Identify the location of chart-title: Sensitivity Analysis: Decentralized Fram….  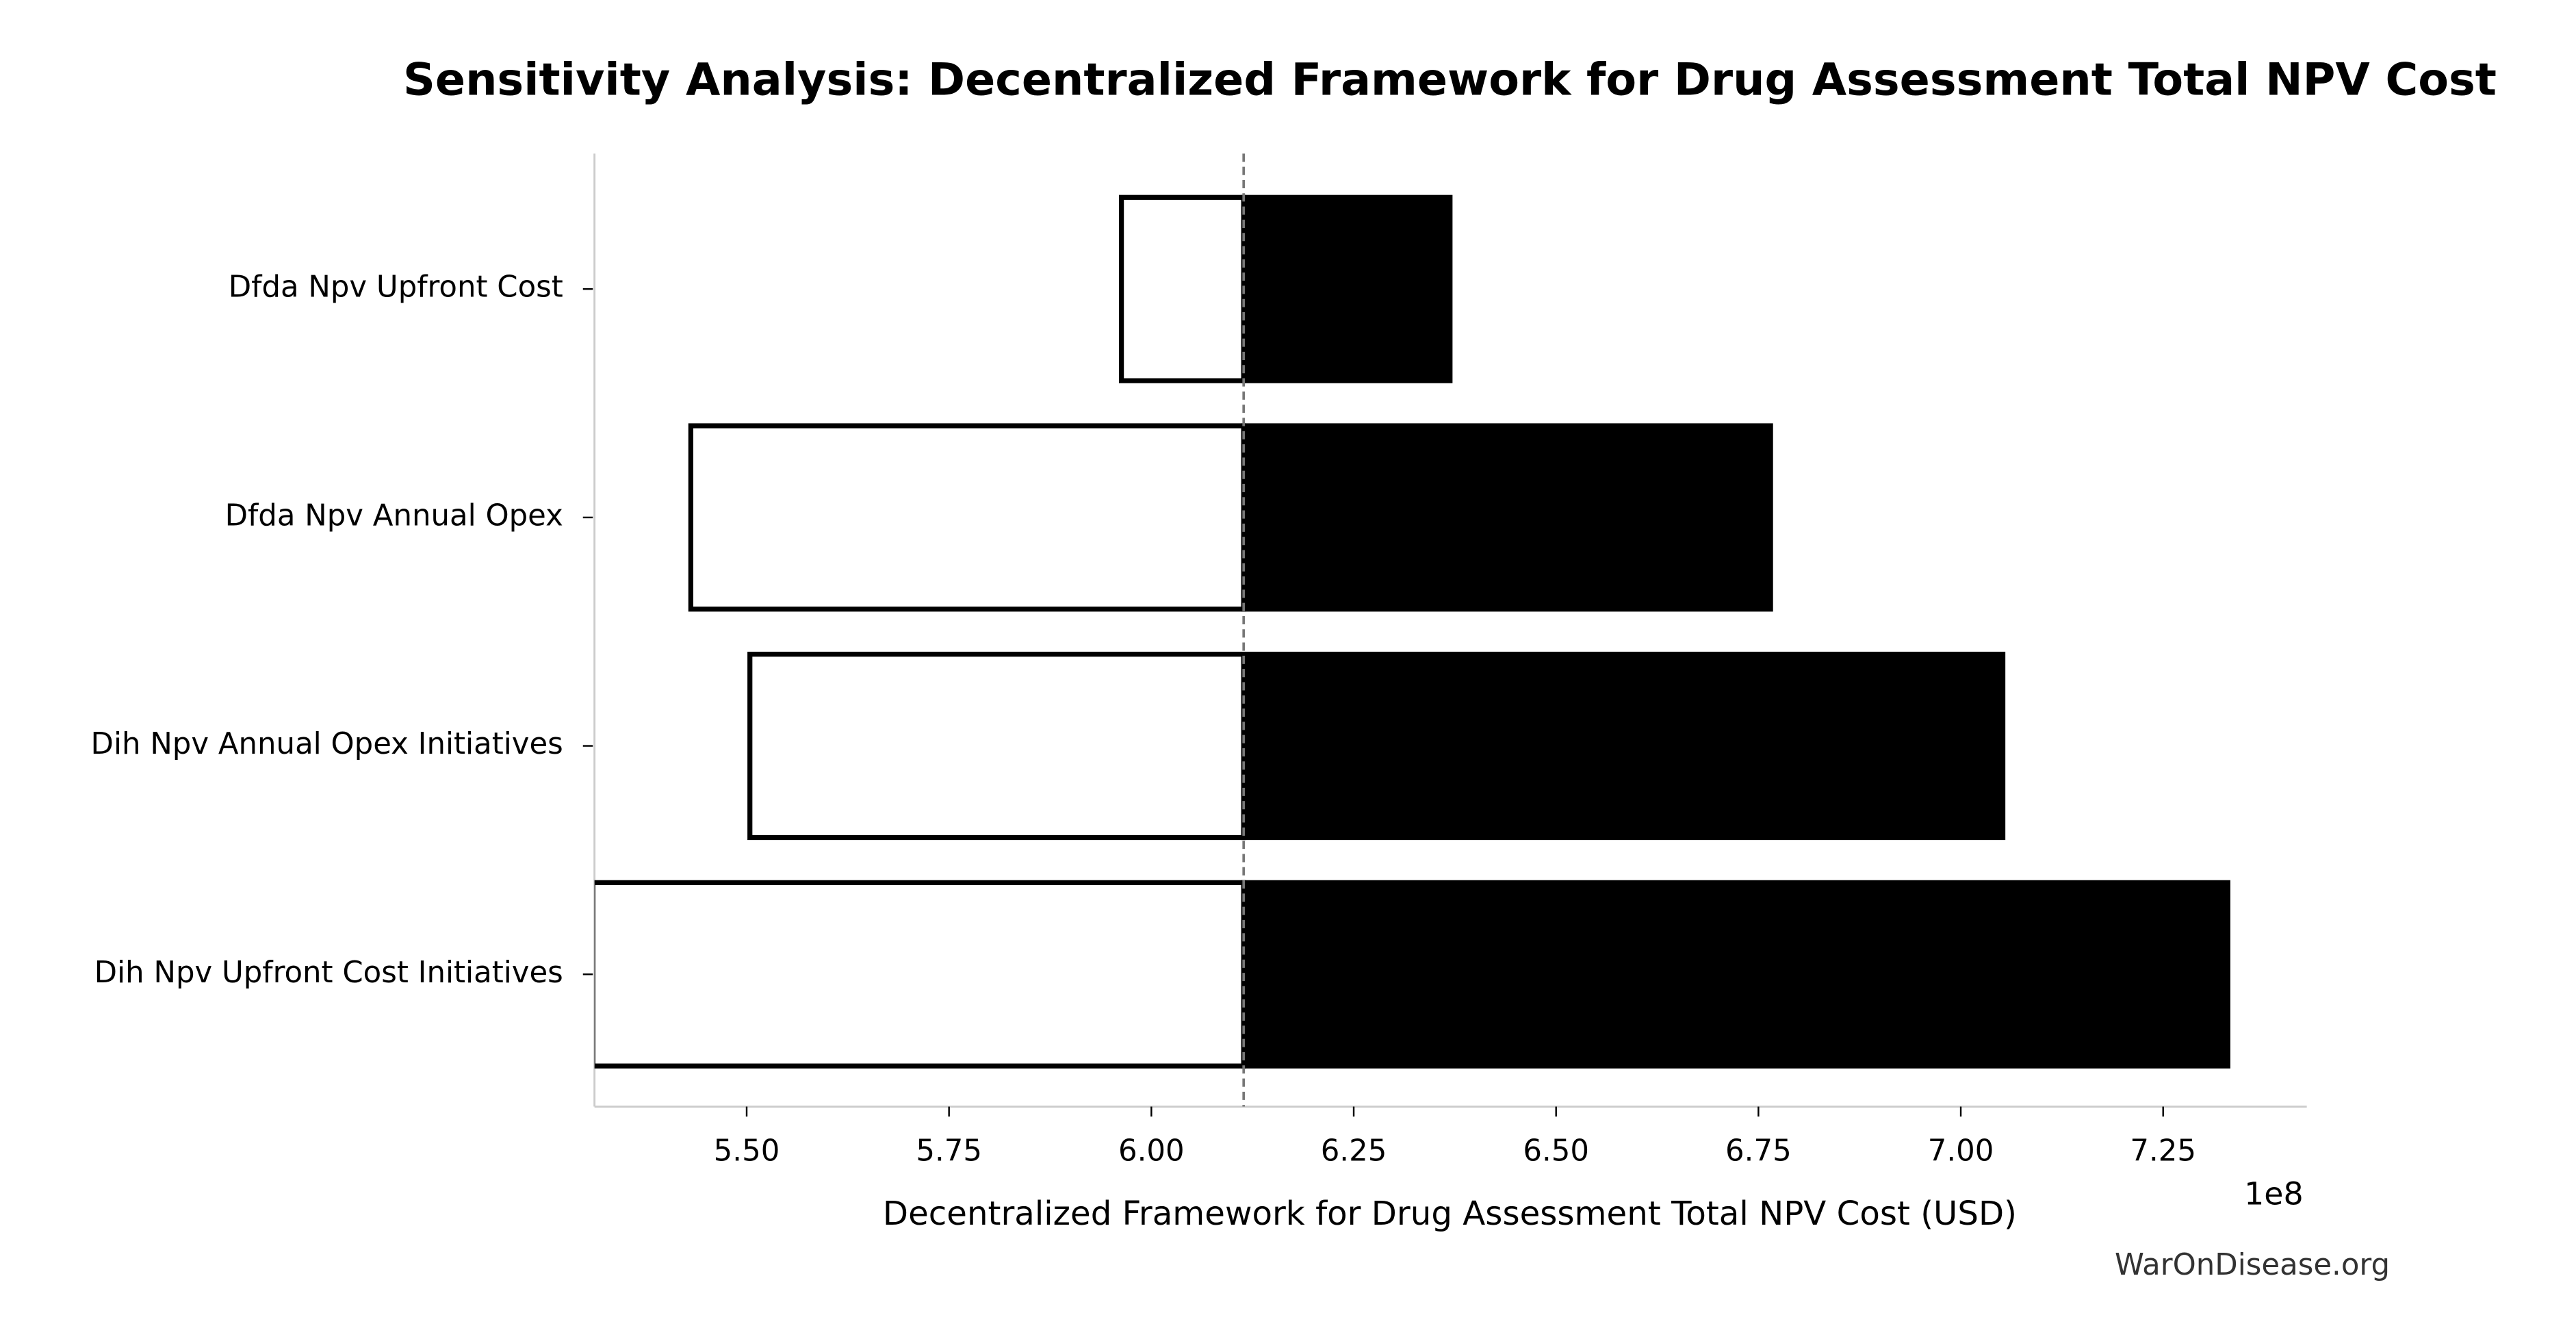
(1450, 80).